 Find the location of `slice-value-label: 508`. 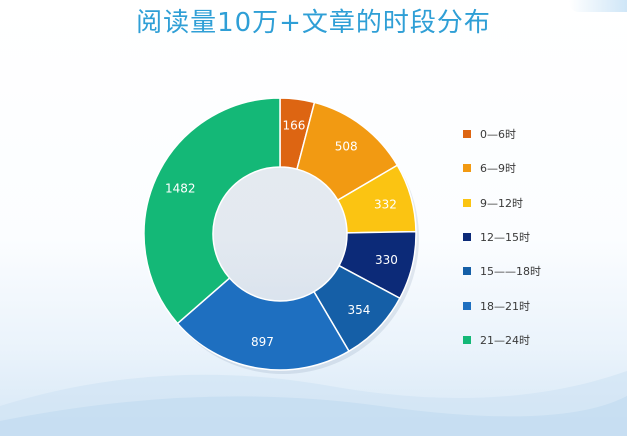

slice-value-label: 508 is located at coordinates (346, 147).